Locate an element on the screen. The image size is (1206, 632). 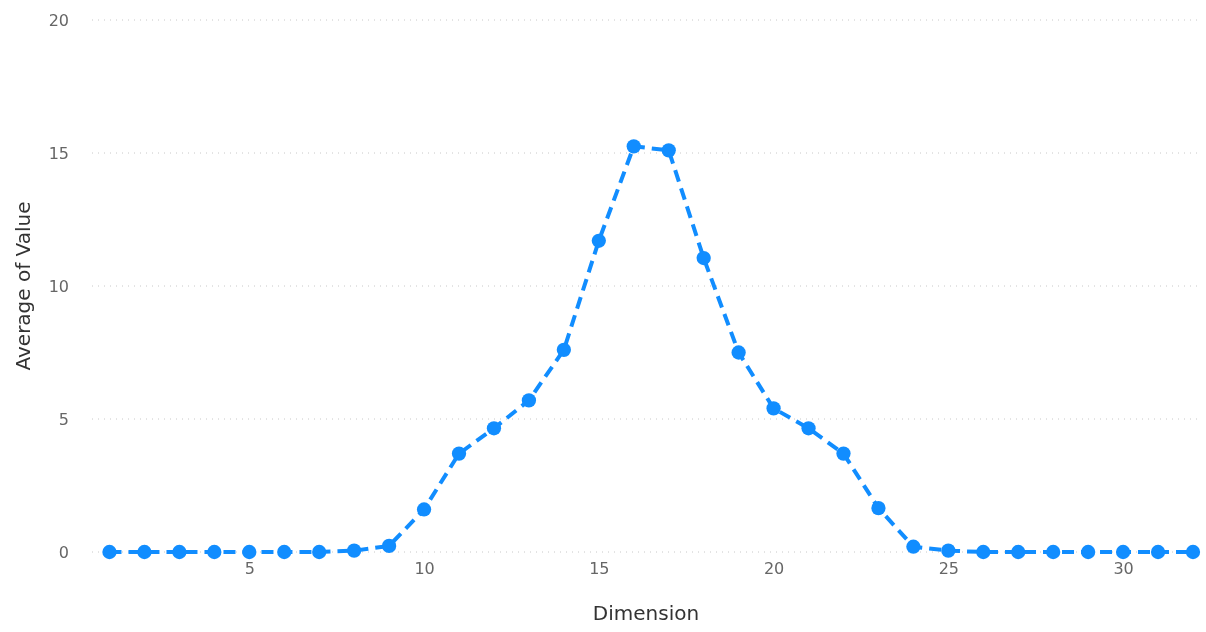
x-tick-label: 30 is located at coordinates (1123, 569).